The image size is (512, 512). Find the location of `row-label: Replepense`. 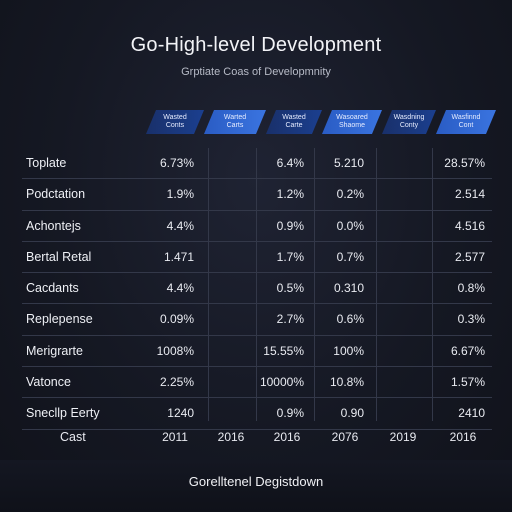

row-label: Replepense is located at coordinates (59, 319).